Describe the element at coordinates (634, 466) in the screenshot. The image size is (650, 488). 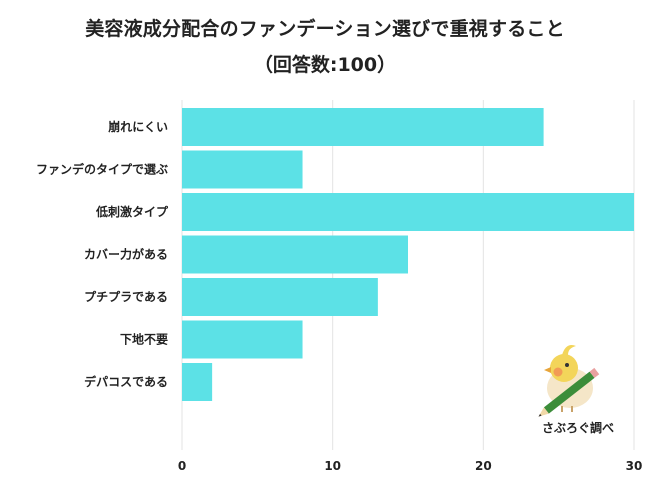
I see `x-tick-label: 30` at that location.